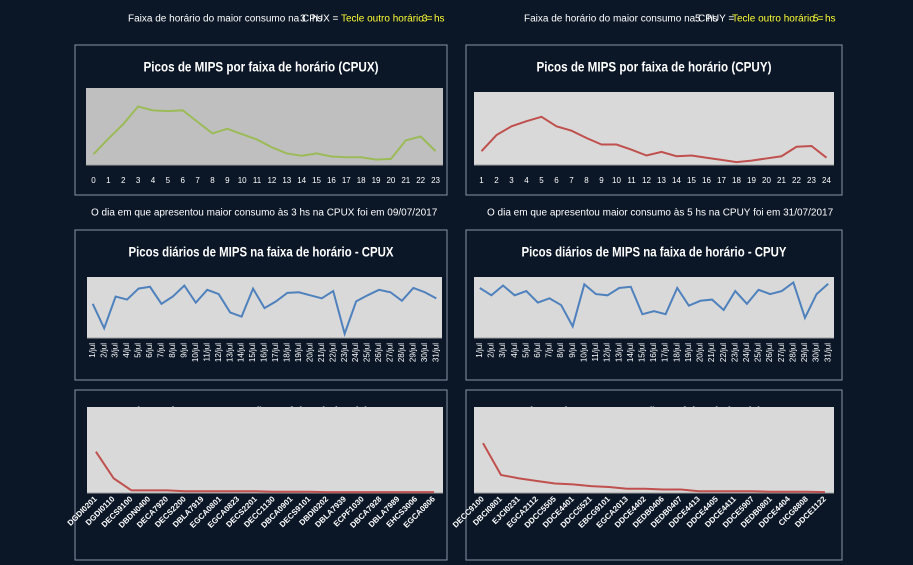  I want to click on x-tick-label: 19, so click(376, 180).